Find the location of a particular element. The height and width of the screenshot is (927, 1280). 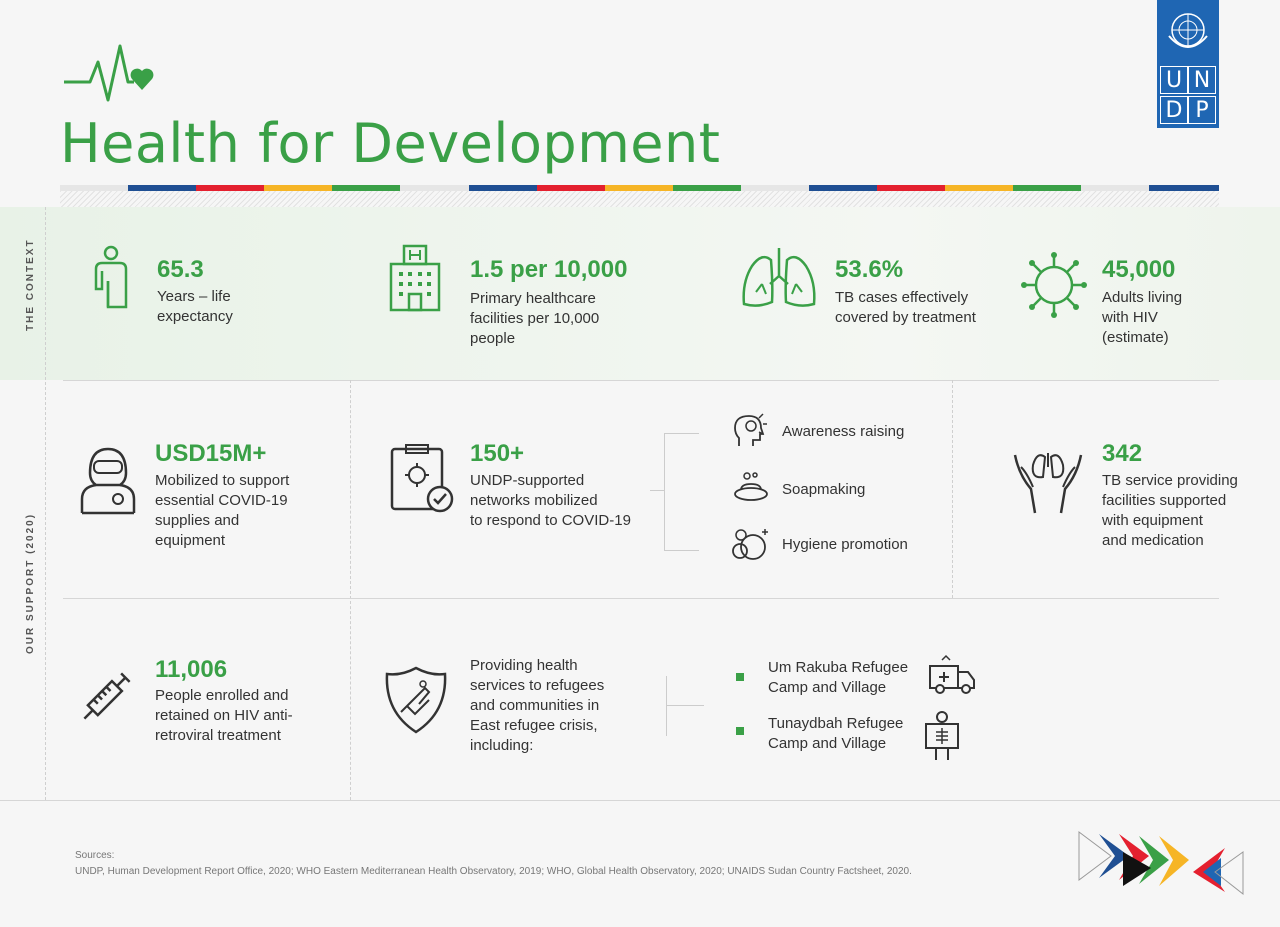

tb-coverage-value: 53.6% is located at coordinates (869, 269).